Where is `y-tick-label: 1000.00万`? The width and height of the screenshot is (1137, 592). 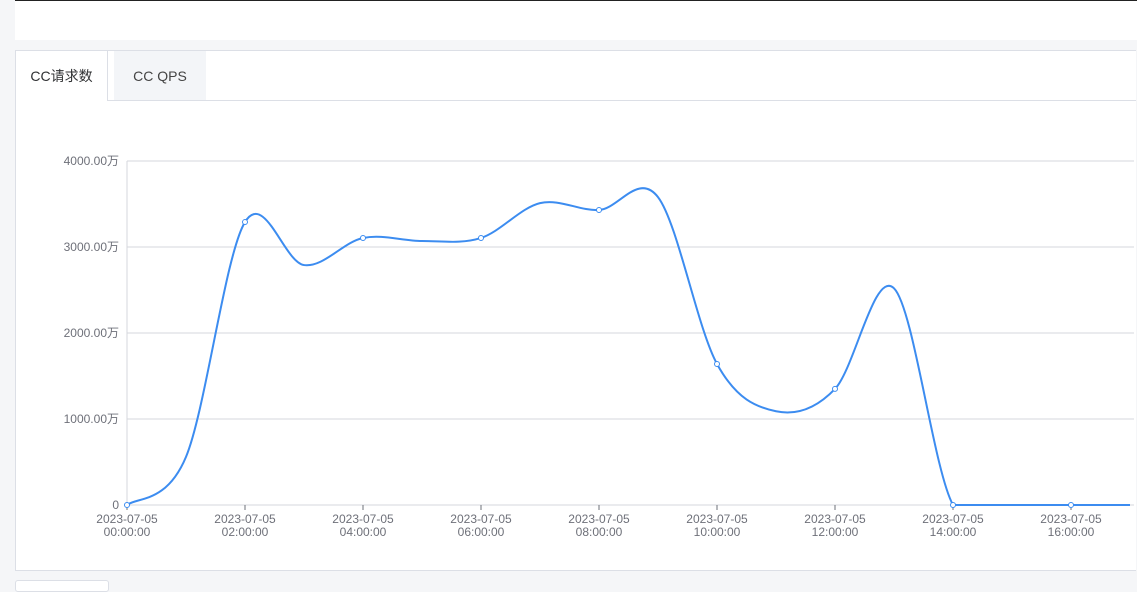
y-tick-label: 1000.00万 is located at coordinates (91, 419).